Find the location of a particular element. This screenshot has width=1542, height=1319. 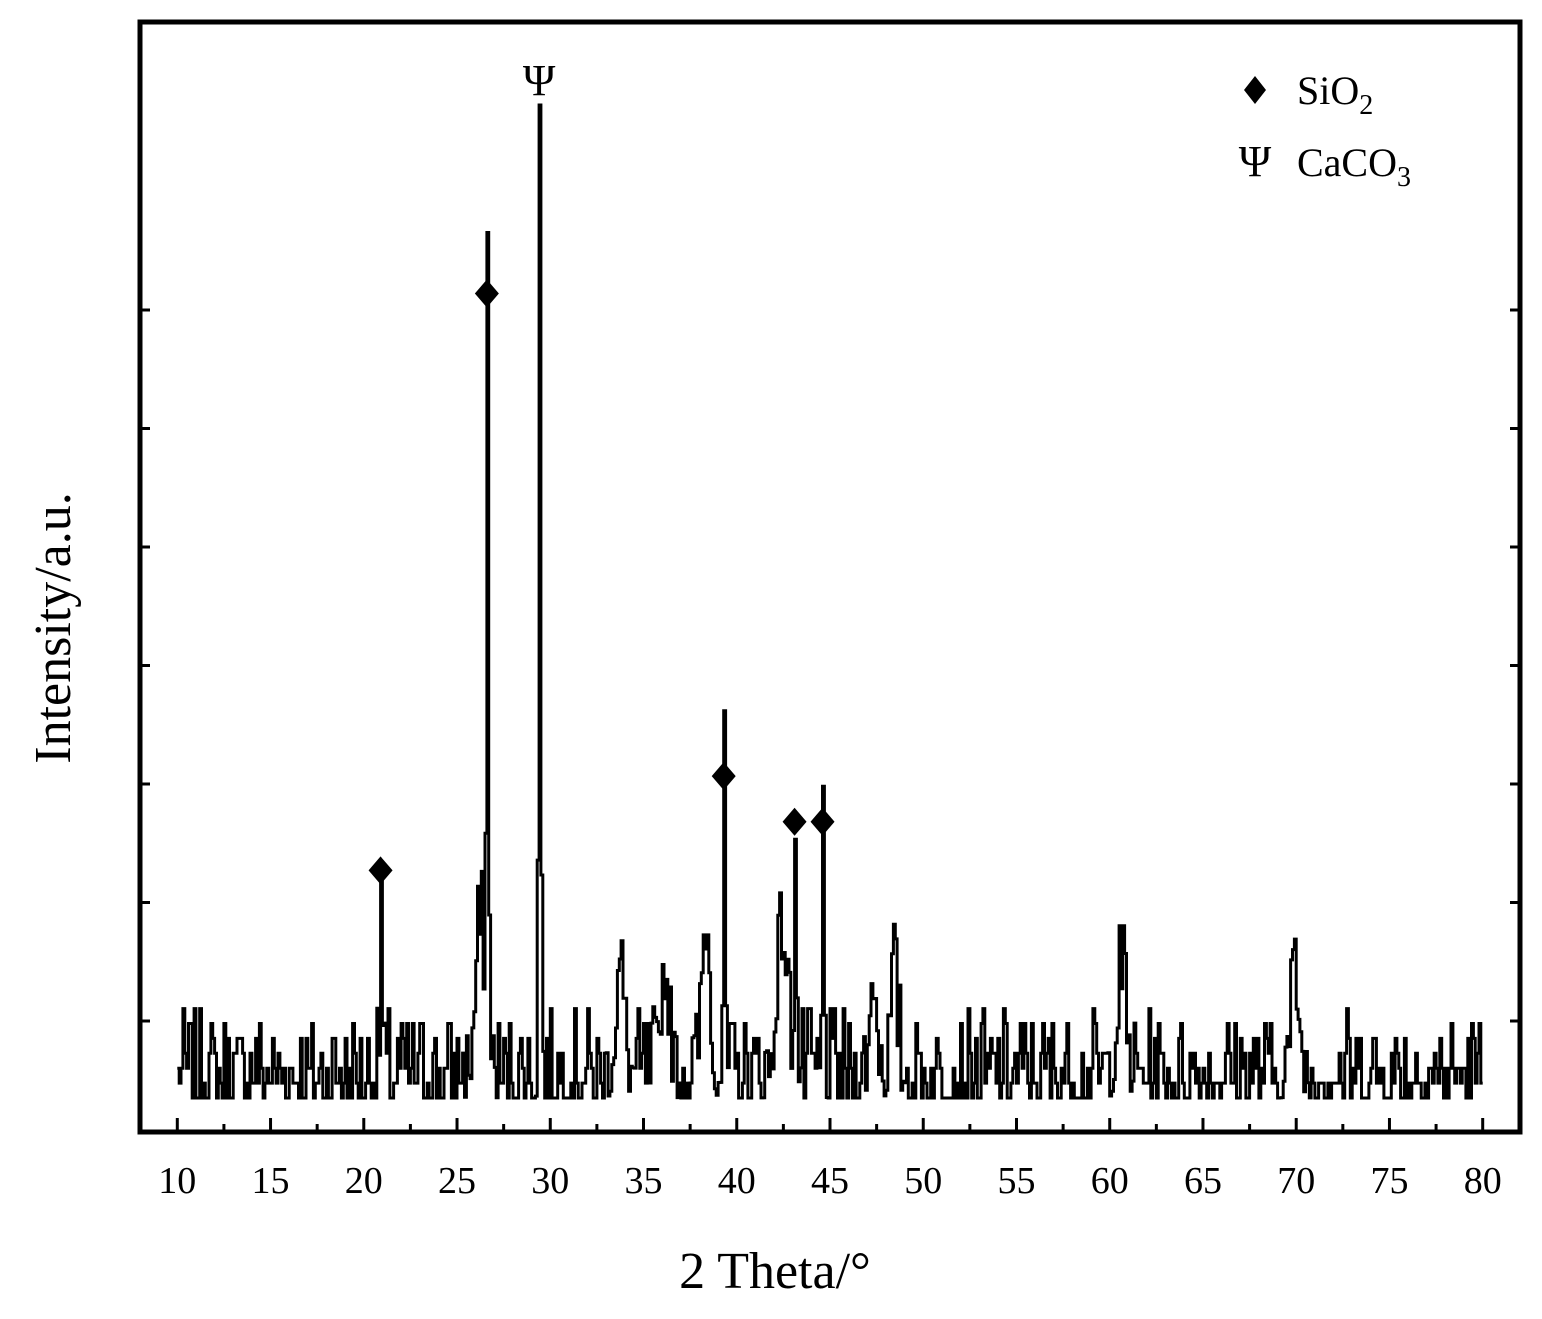

x-tick-label: 40 is located at coordinates (737, 1181).